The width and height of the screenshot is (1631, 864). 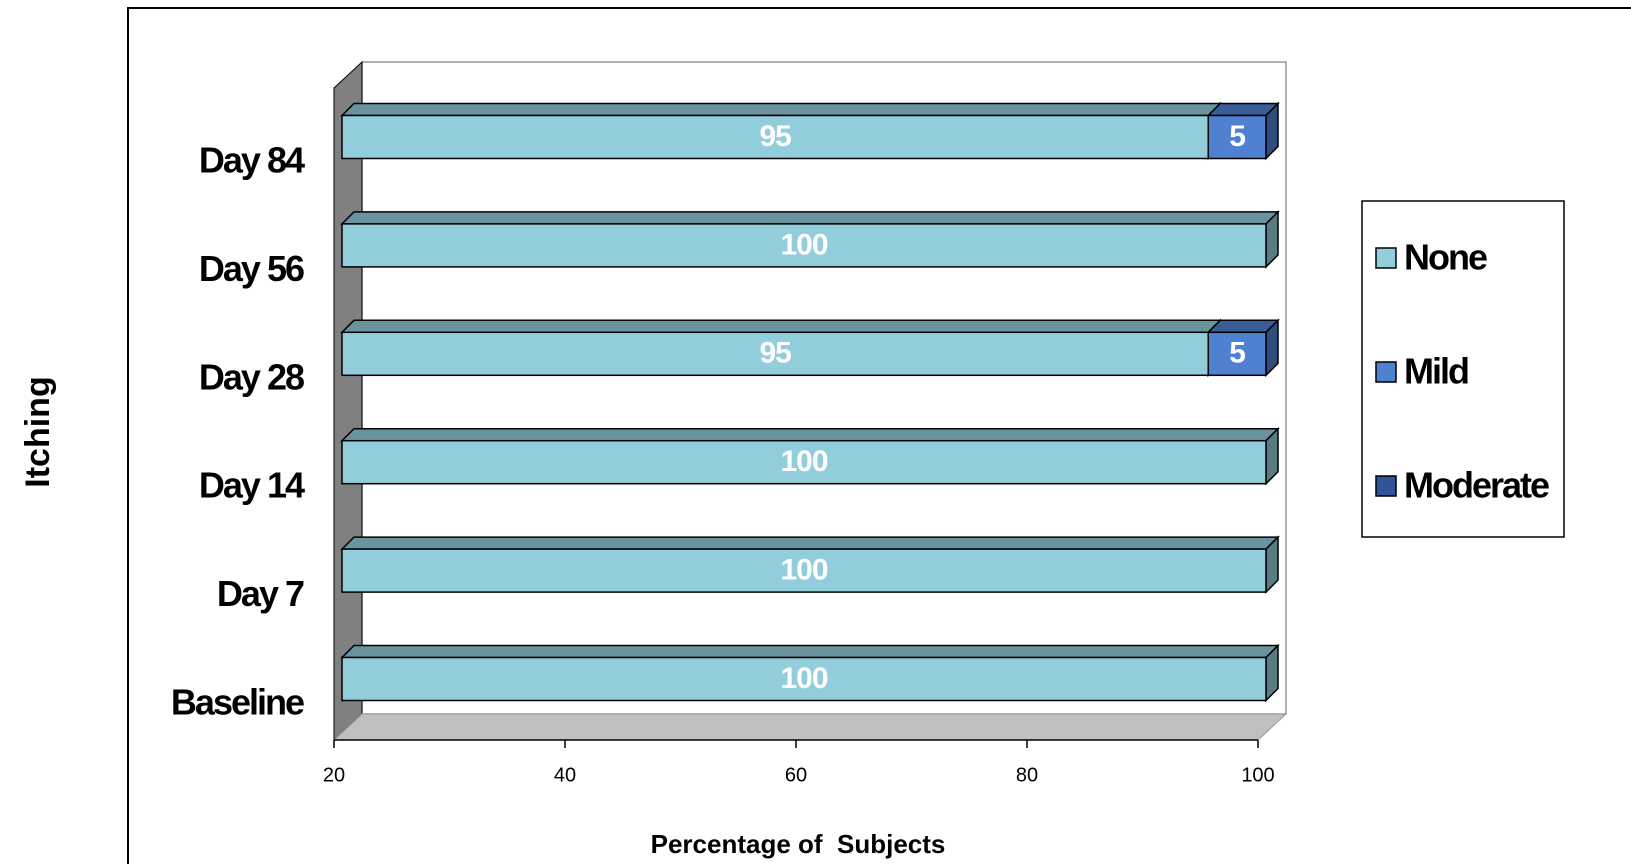 What do you see at coordinates (565, 775) in the screenshot?
I see `x-tick-label: 40` at bounding box center [565, 775].